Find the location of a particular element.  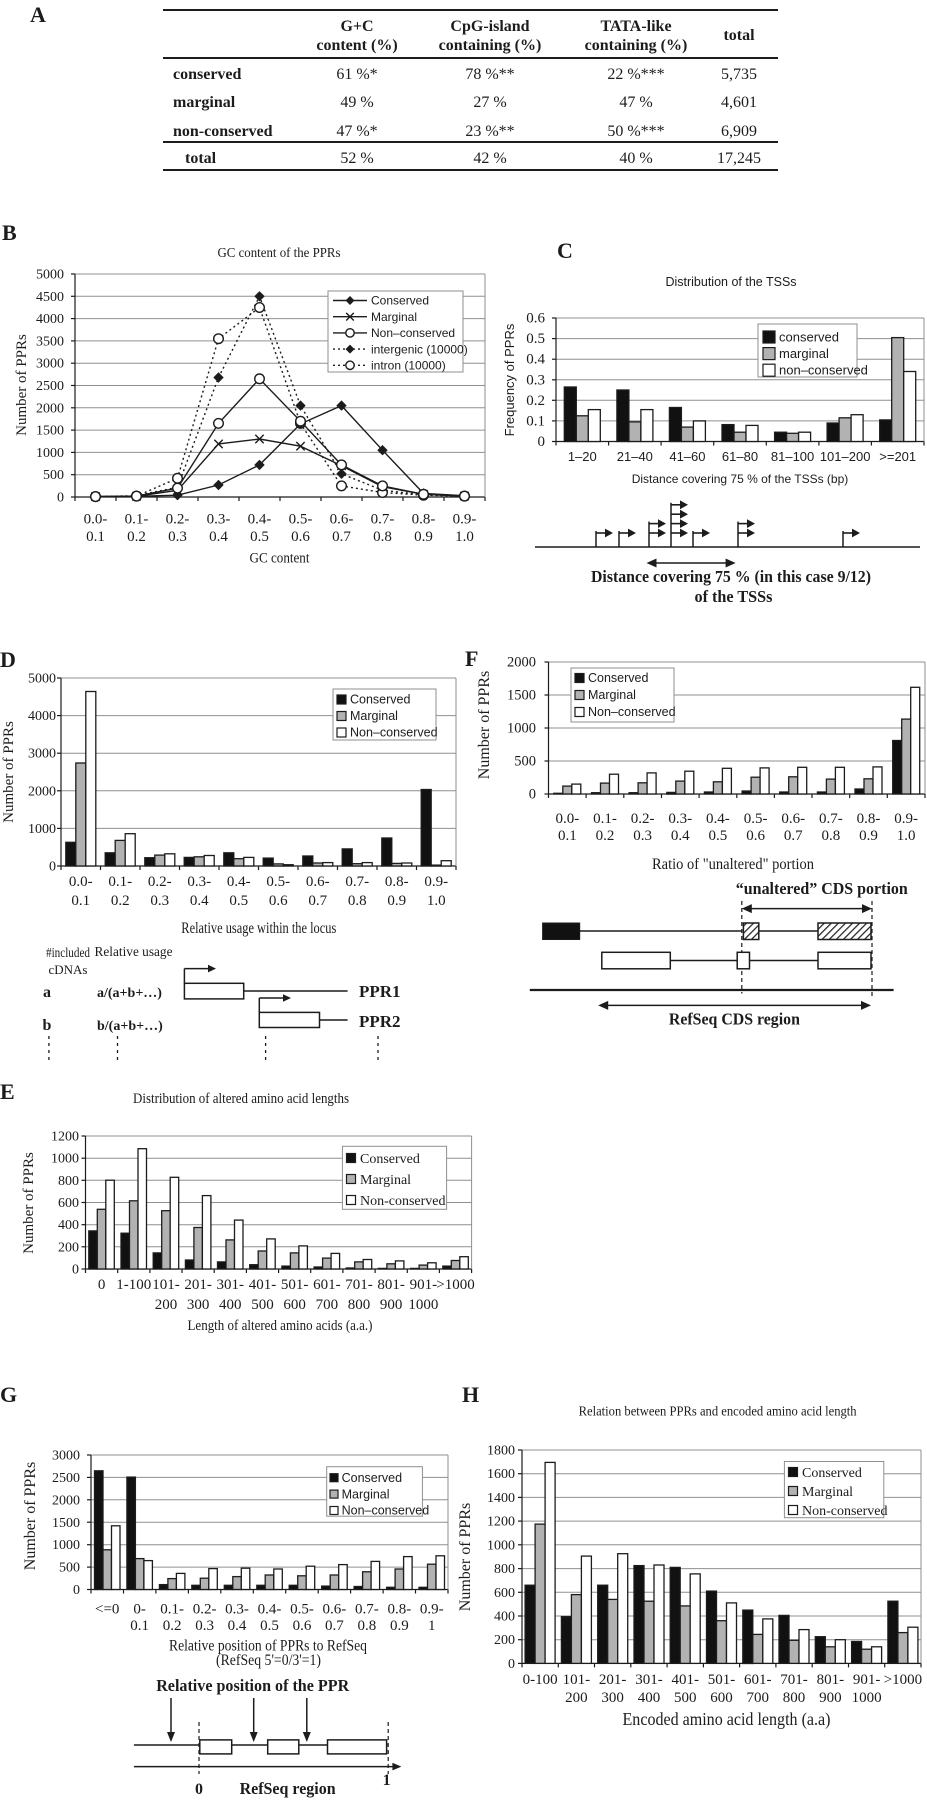

svg-text: 0.6 is located at coordinates (278, 901).